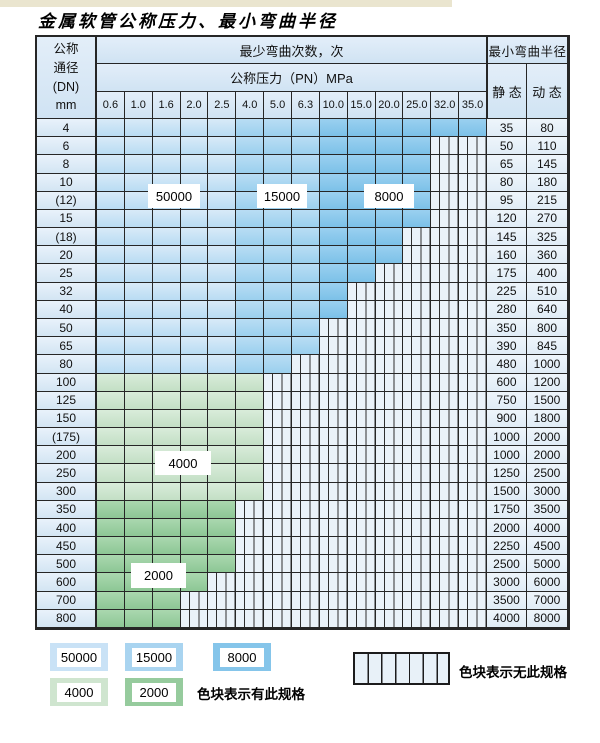  Describe the element at coordinates (547, 546) in the screenshot. I see `dynamic-radius-cell: 4500` at that location.